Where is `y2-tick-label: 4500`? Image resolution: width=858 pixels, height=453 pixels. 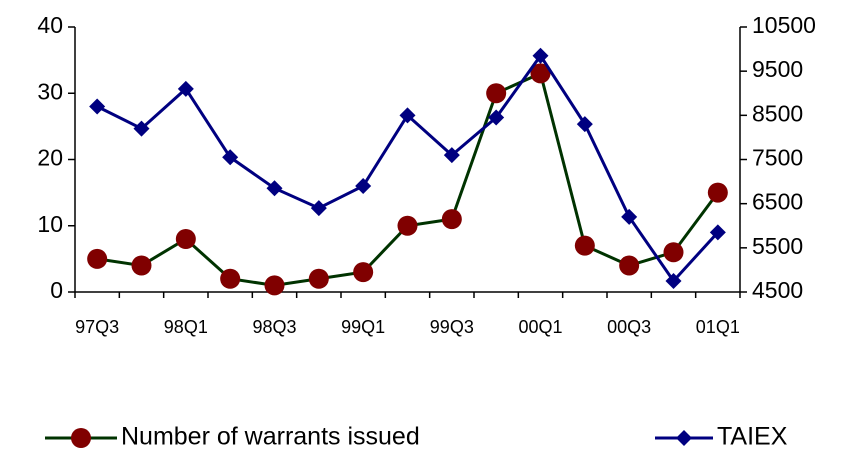 y2-tick-label: 4500 is located at coordinates (777, 290).